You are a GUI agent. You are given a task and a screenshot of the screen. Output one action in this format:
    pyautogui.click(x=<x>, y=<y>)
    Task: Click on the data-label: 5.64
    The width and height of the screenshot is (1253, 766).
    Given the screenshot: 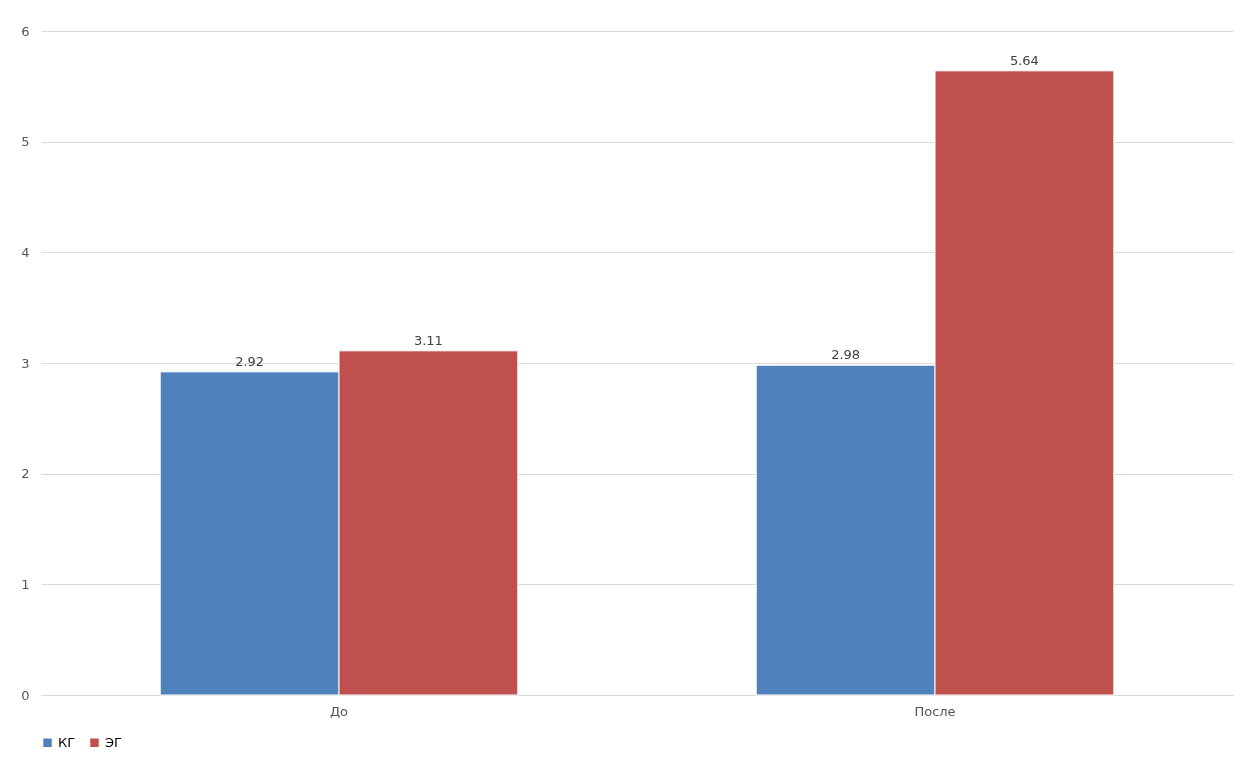 What is the action you would take?
    pyautogui.click(x=1024, y=60)
    